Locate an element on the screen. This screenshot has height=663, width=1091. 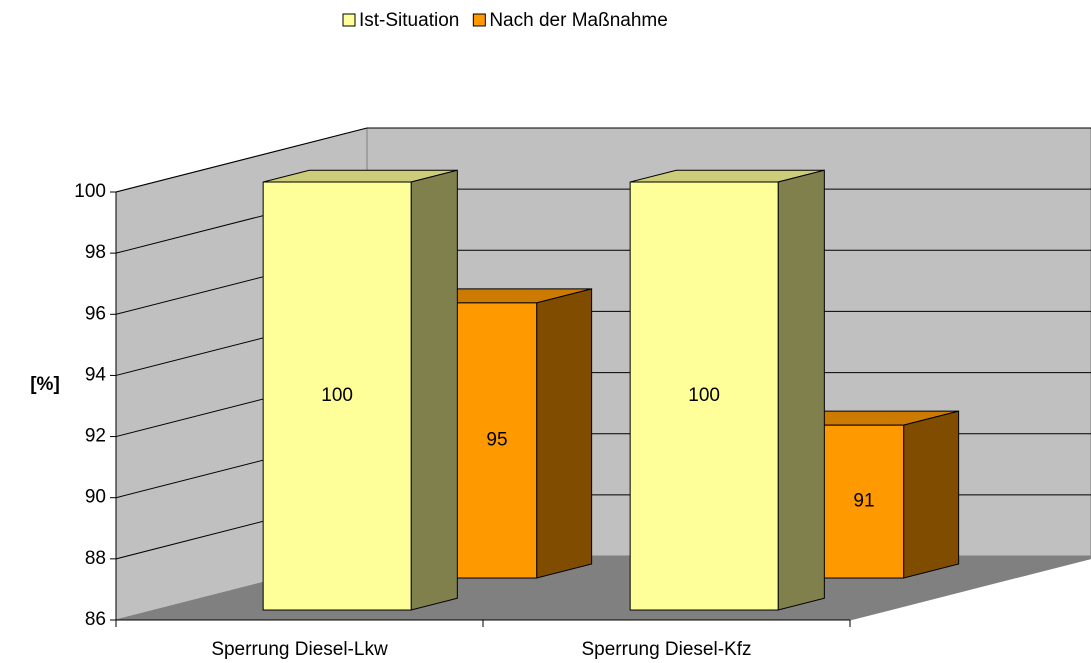
y-tick-label: 90 is located at coordinates (95, 497).